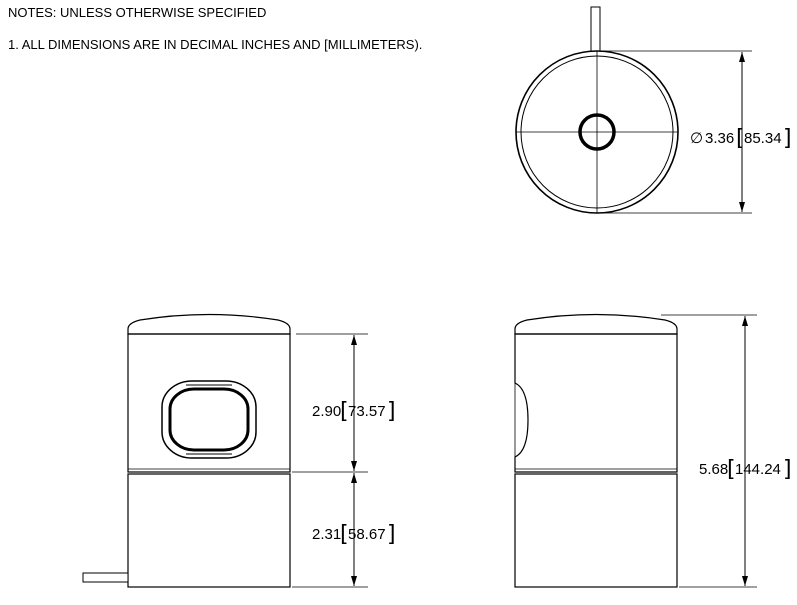  What do you see at coordinates (367, 411) in the screenshot?
I see `upper-height-mm: 73.57` at bounding box center [367, 411].